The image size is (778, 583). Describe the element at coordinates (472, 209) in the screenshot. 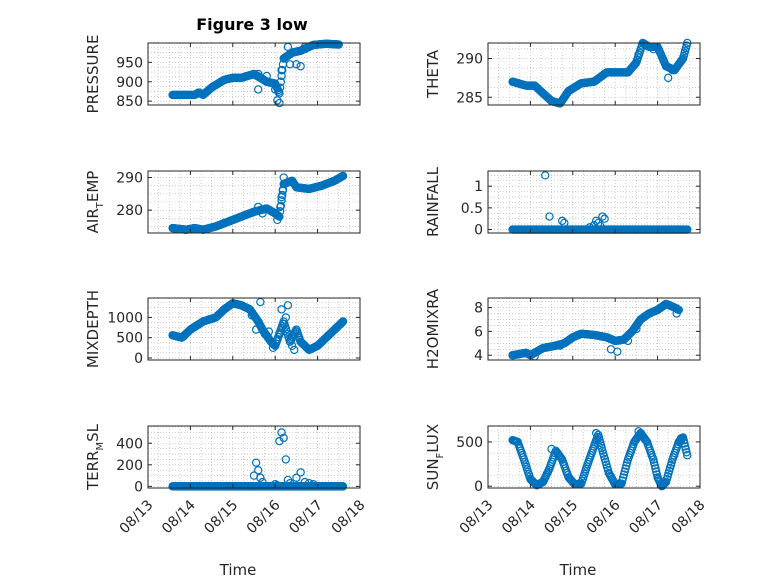

I see `y-tick-label: 0.5` at that location.